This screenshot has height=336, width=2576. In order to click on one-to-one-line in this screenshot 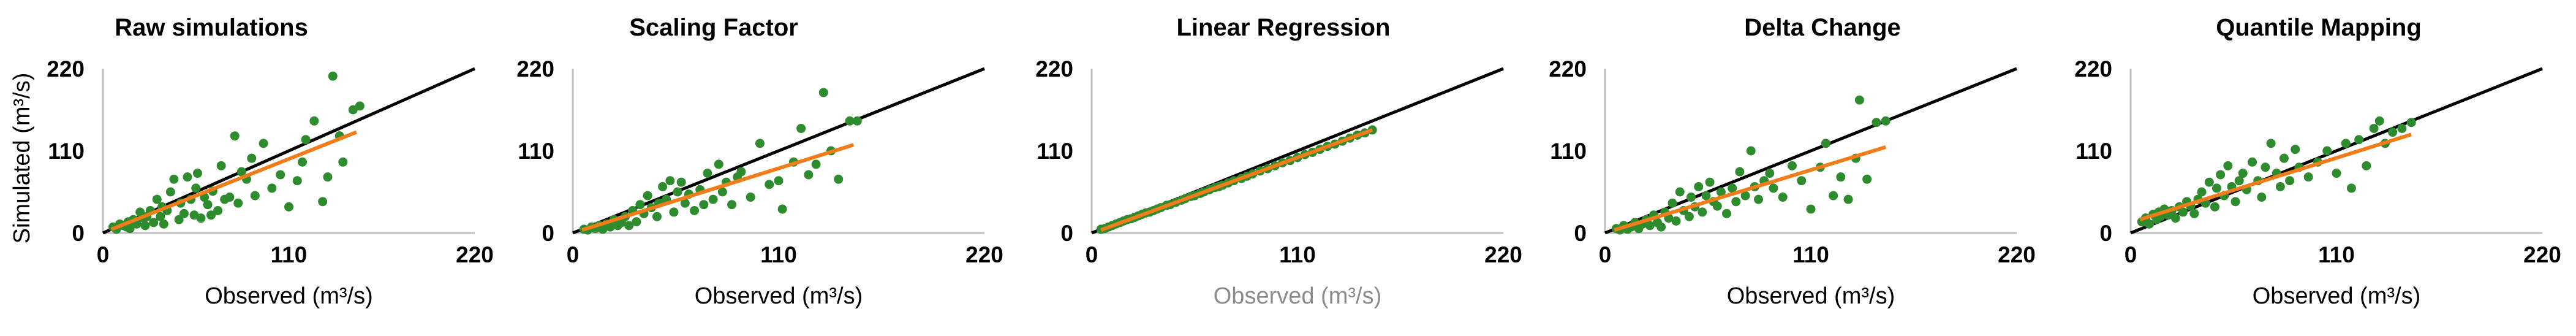, I will do `click(2336, 151)`.